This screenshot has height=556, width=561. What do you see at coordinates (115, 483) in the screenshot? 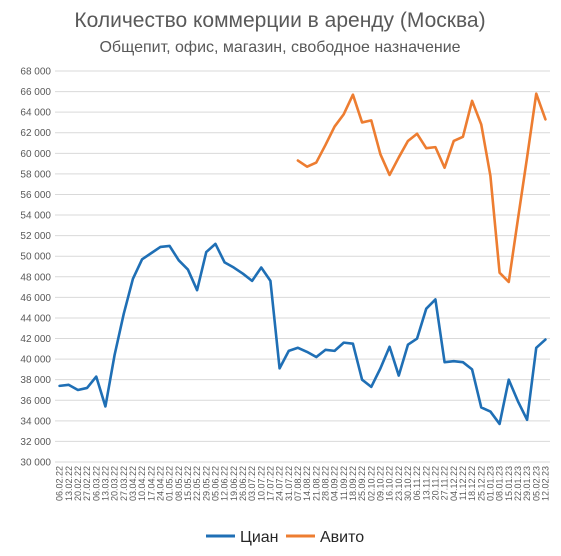
I see `x-tick-label: 20.03.22` at bounding box center [115, 483].